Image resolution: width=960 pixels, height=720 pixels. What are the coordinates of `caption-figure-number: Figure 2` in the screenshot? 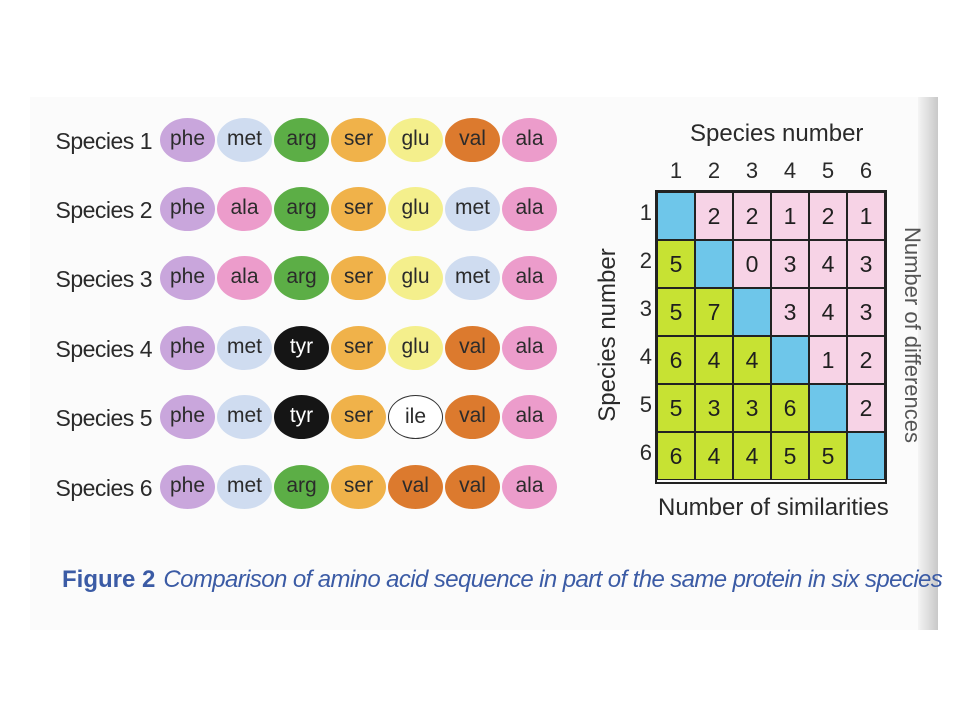 It's located at (109, 579).